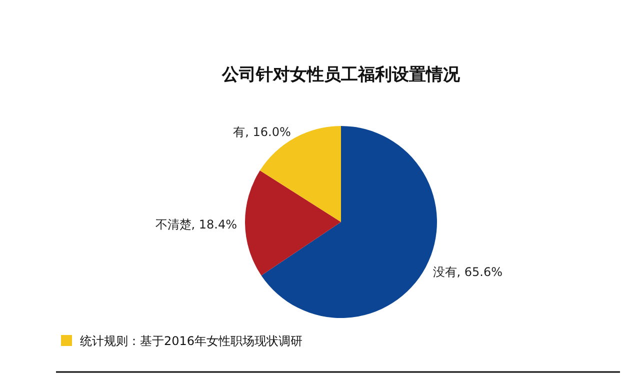  Describe the element at coordinates (293, 223) in the screenshot. I see `pie-slice` at that location.